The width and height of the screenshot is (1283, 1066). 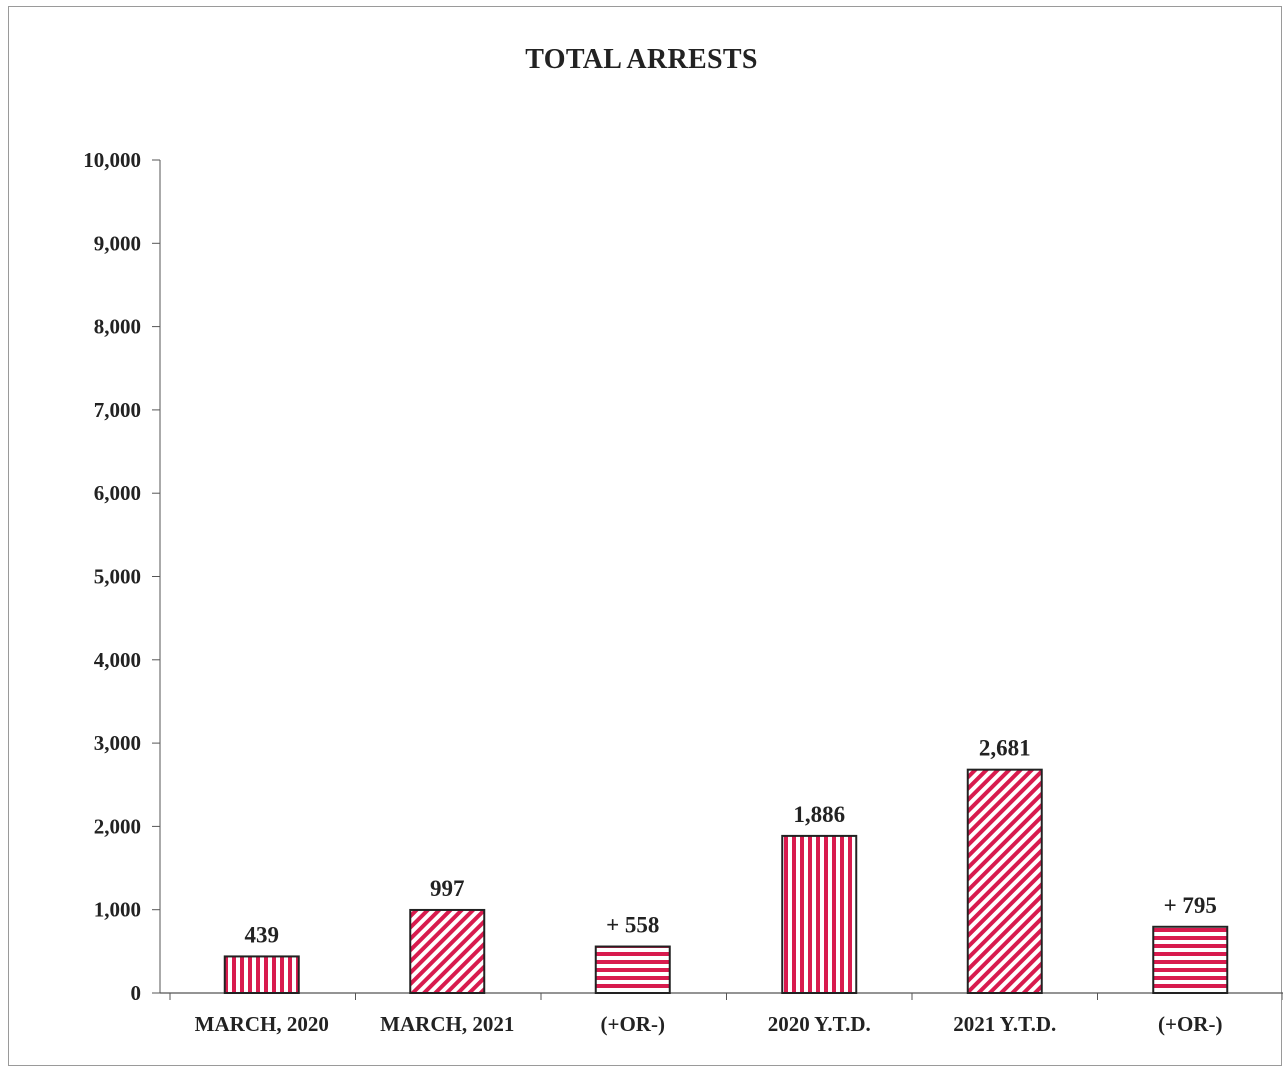 I want to click on x-tick-label: MARCH, 2020, so click(x=262, y=1024).